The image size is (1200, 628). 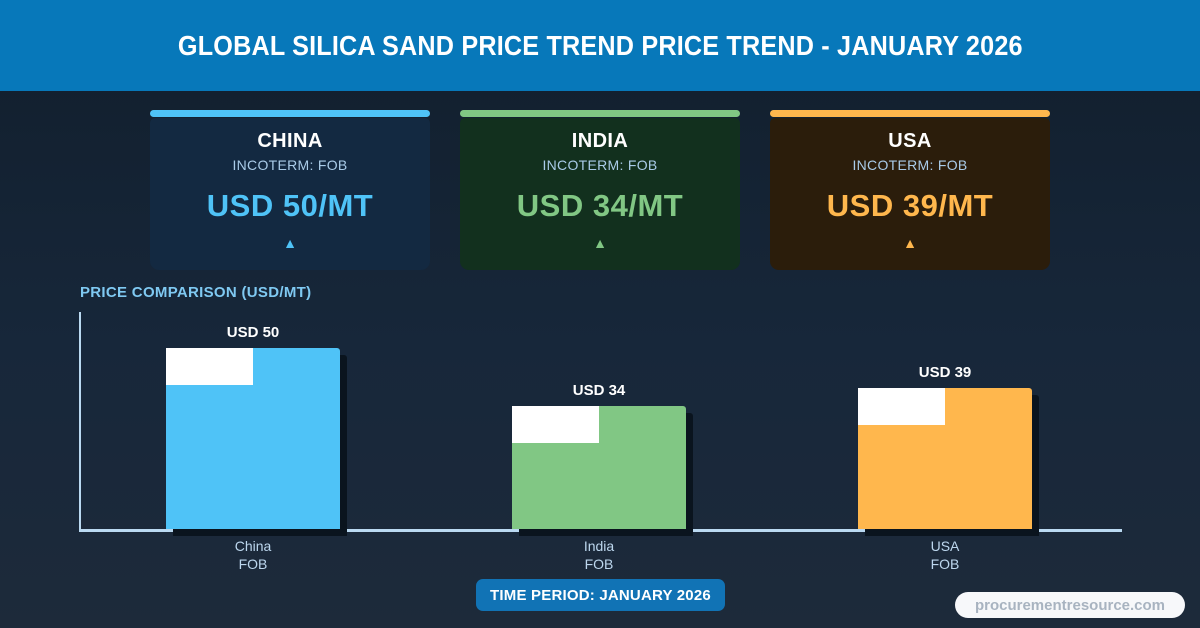 I want to click on card-body: CHINA INCOTERM: FOB USD 50/MT ▲, so click(x=290, y=194).